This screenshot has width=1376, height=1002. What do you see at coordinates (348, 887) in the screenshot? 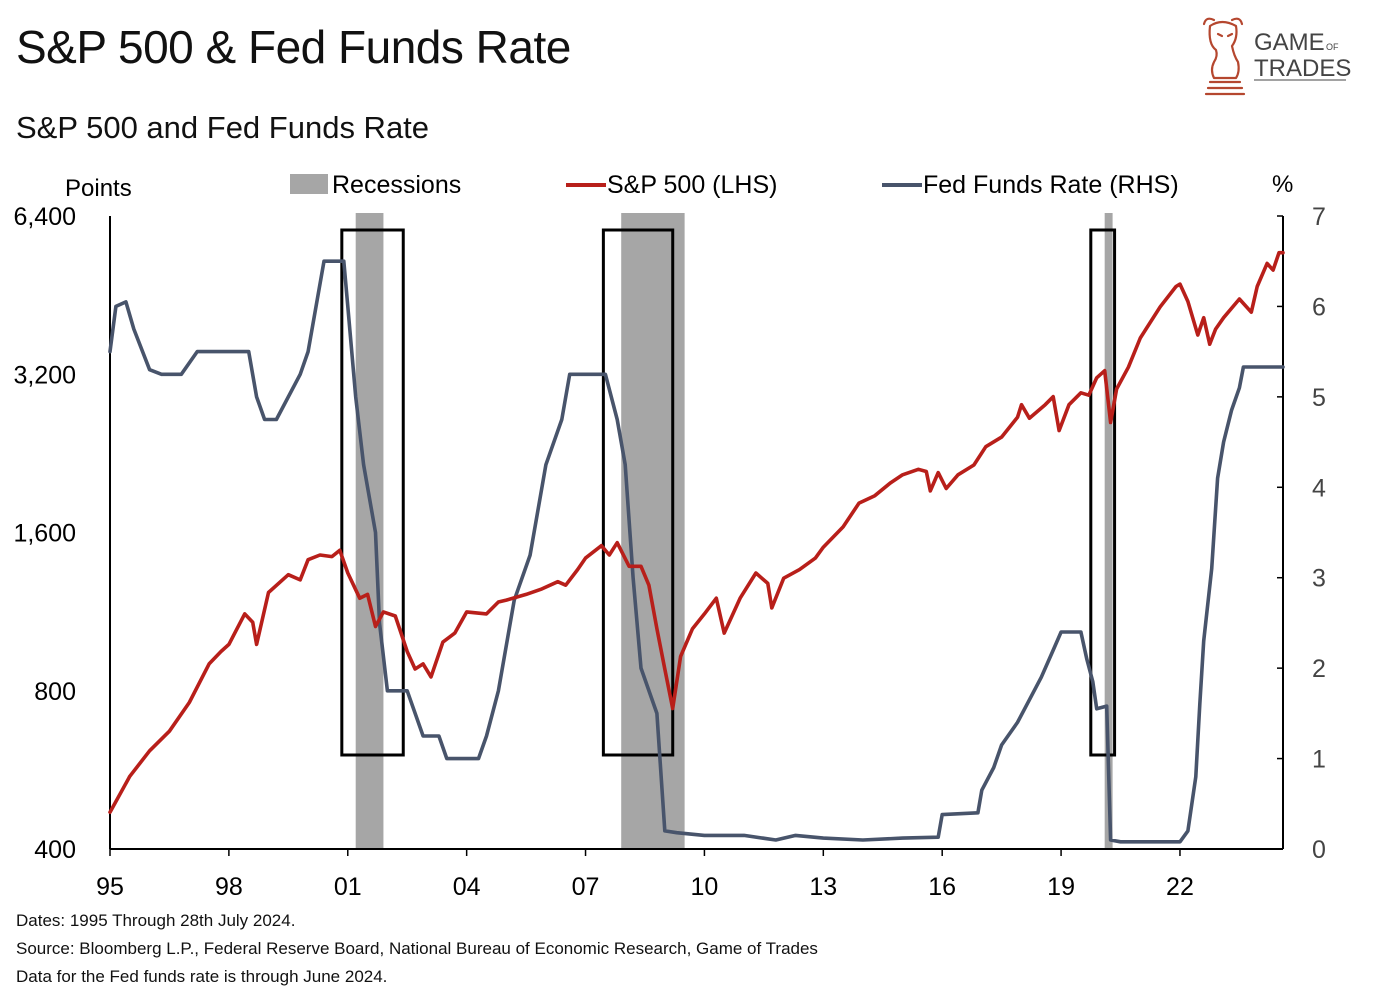
I see `x-tick-label: 01` at bounding box center [348, 887].